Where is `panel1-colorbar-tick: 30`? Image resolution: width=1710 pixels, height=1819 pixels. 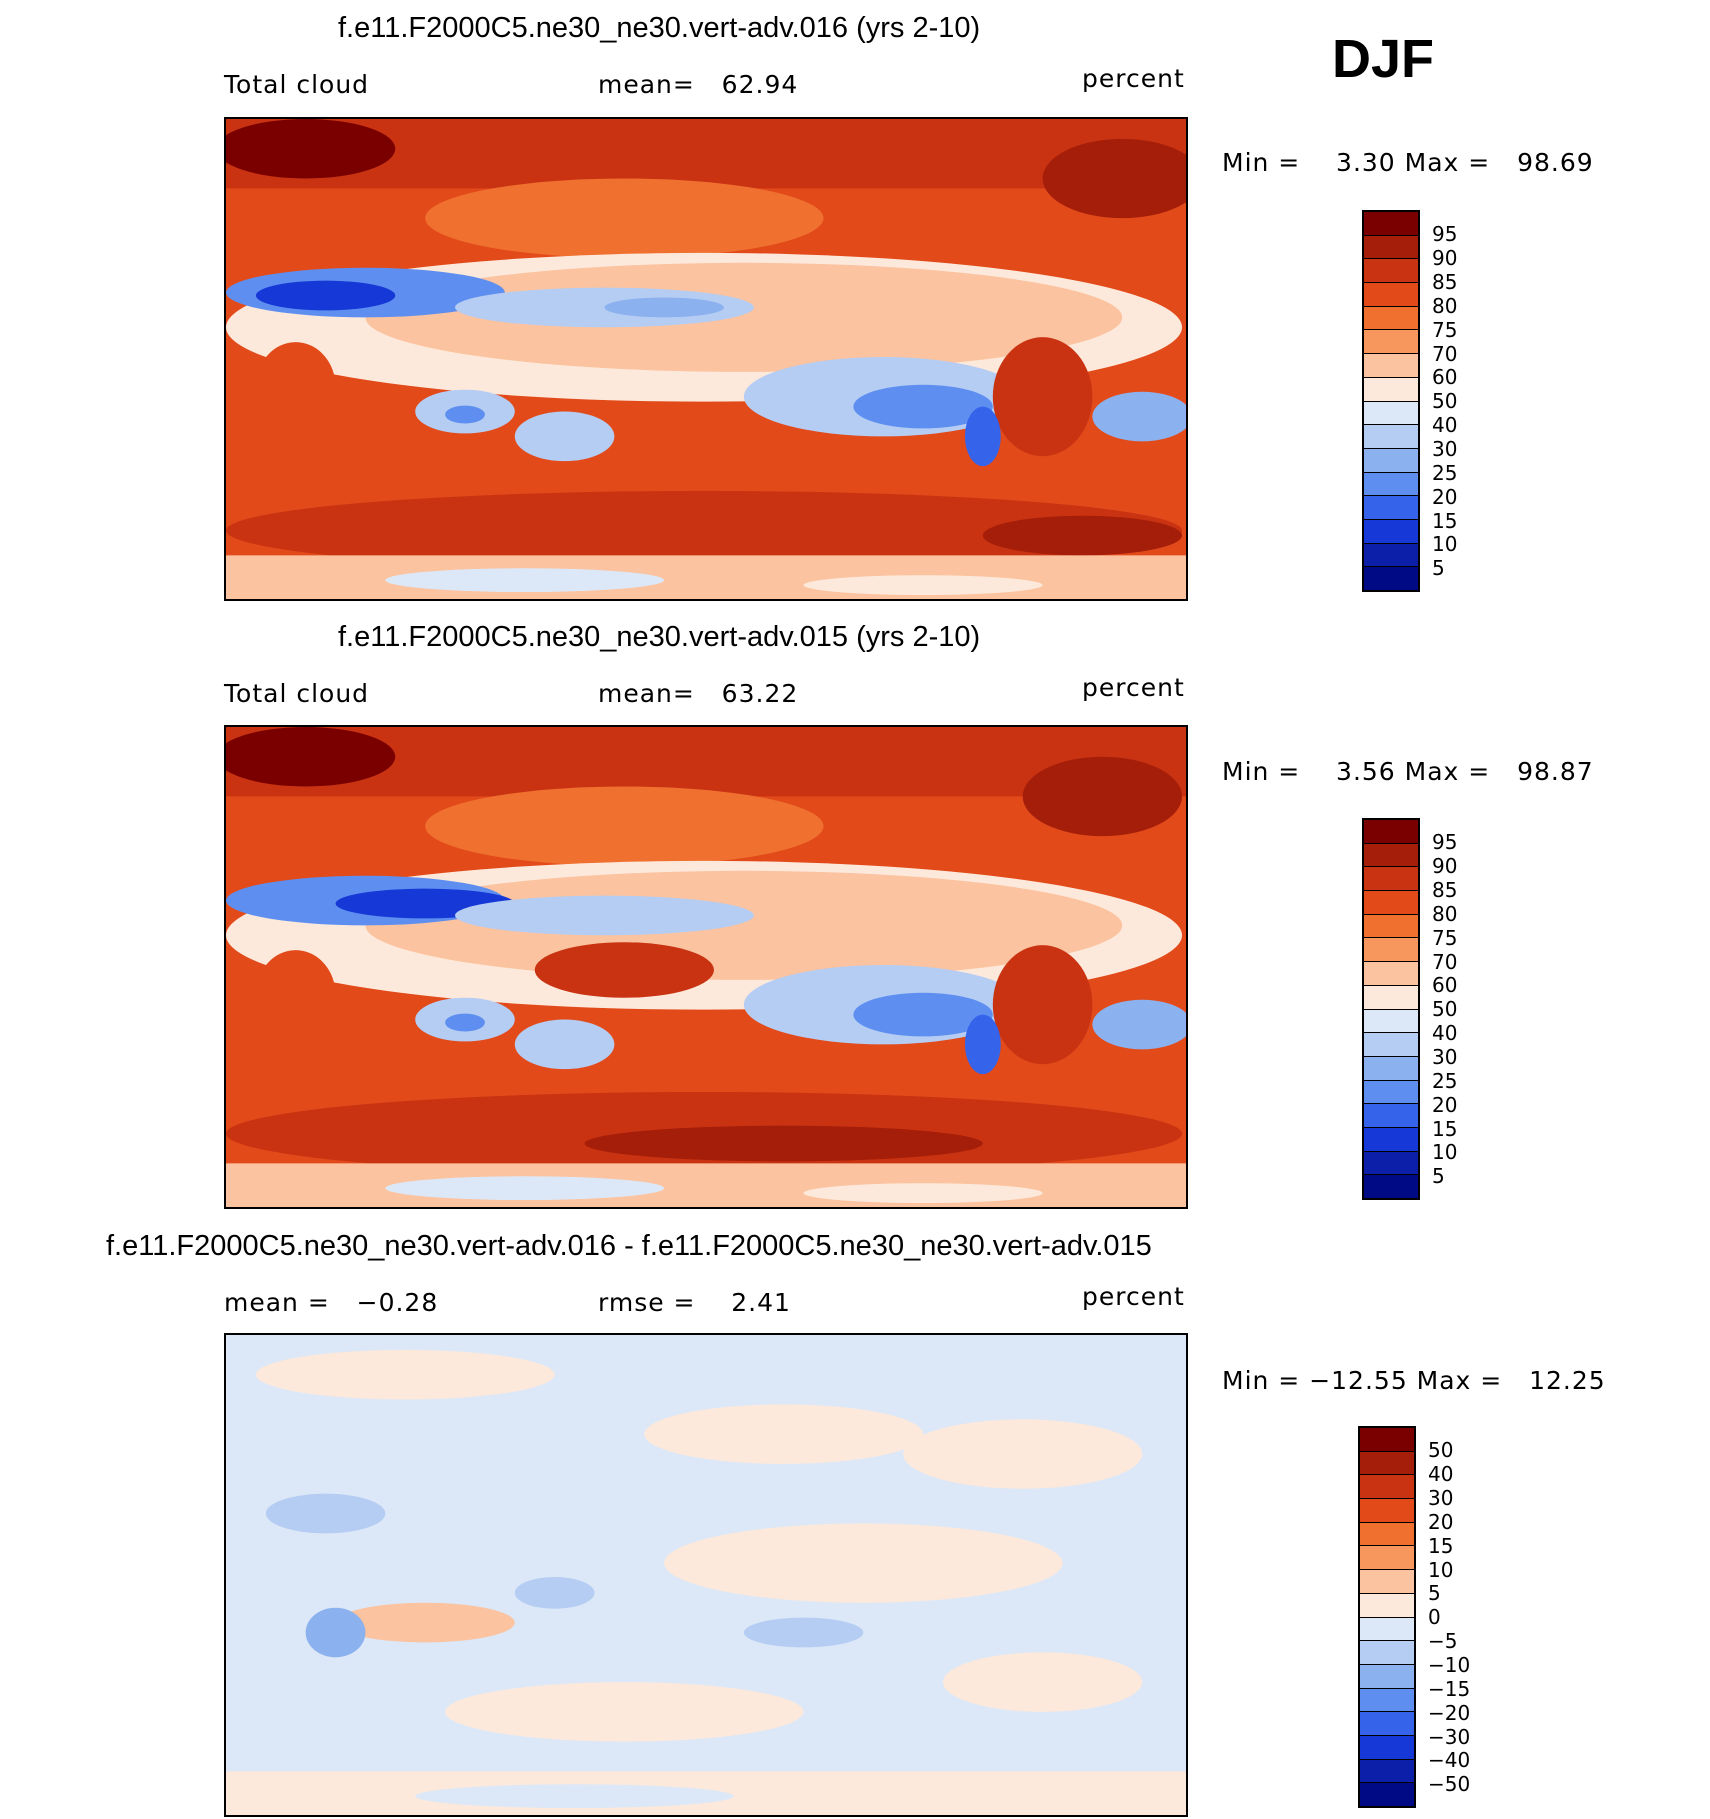 panel1-colorbar-tick: 30 is located at coordinates (1445, 449).